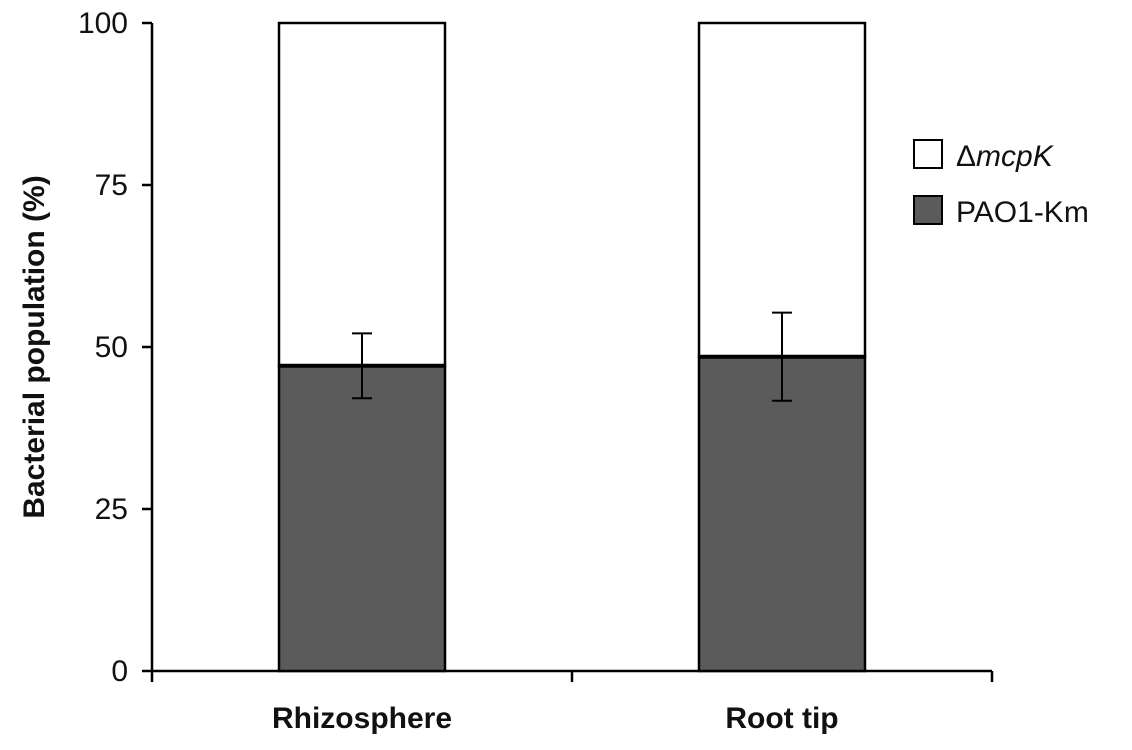  Describe the element at coordinates (103, 23) in the screenshot. I see `y-tick-label: 100` at that location.